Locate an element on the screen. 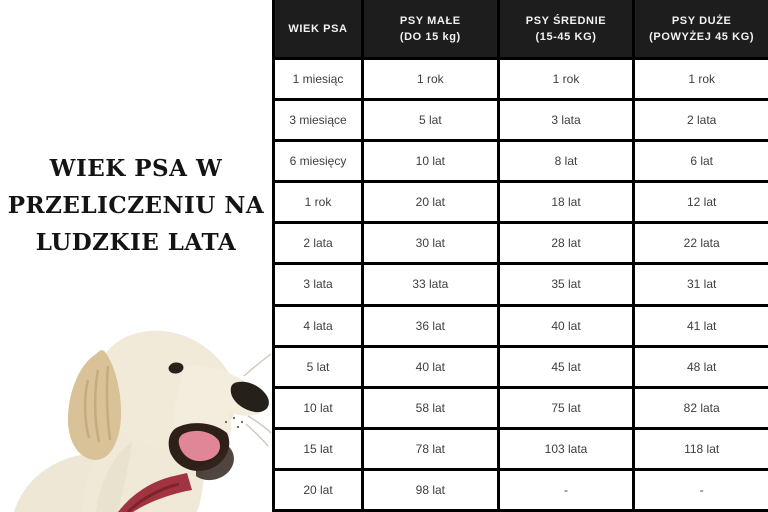 The width and height of the screenshot is (768, 512). table-cell: 36 lat is located at coordinates (430, 325).